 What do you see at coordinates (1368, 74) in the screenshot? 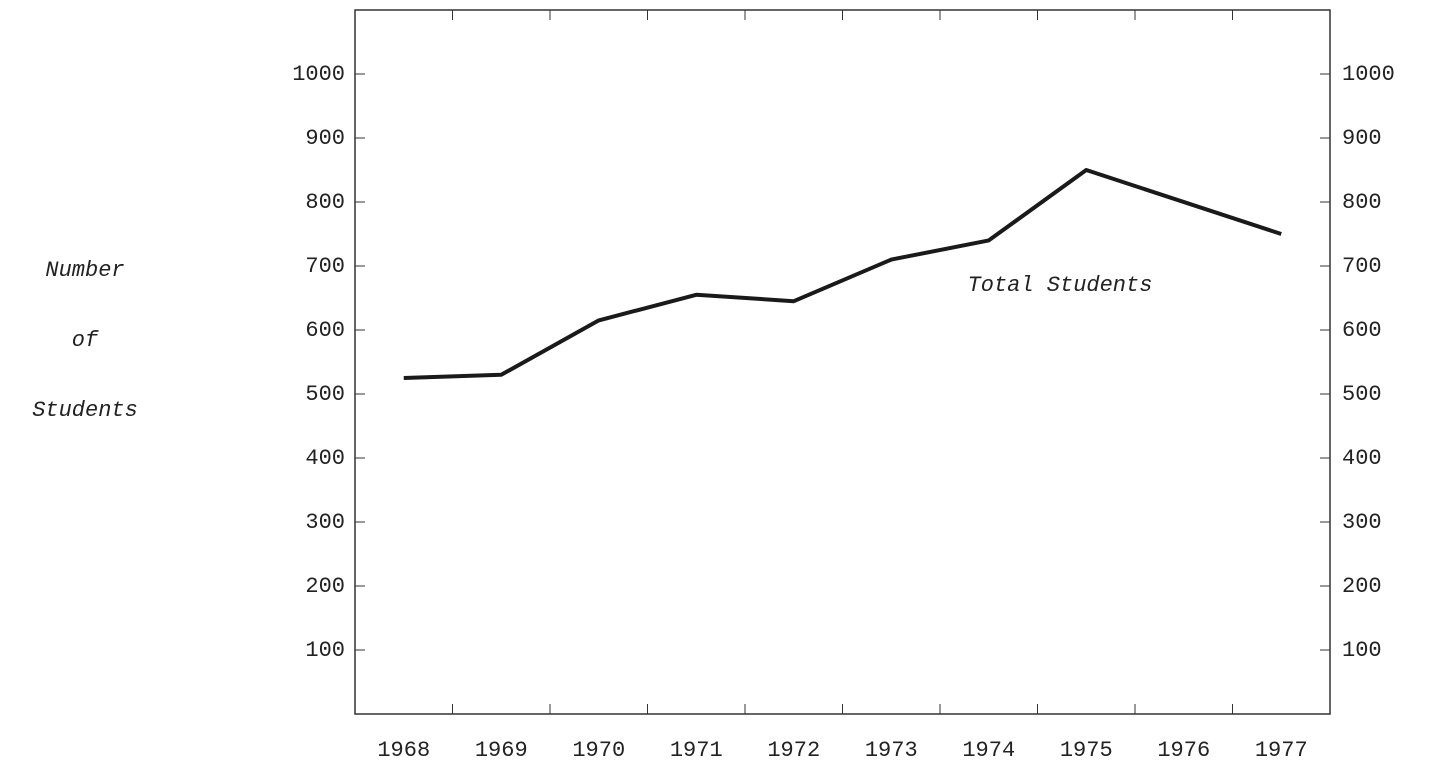
I see `y2-tick-label: 1000` at bounding box center [1368, 74].